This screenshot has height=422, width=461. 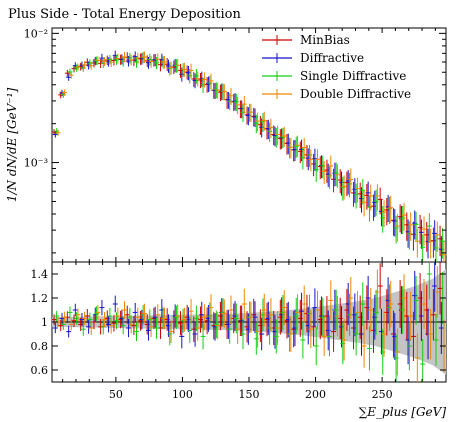 What do you see at coordinates (325, 40) in the screenshot?
I see `legend-label-minbias: MinBias` at bounding box center [325, 40].